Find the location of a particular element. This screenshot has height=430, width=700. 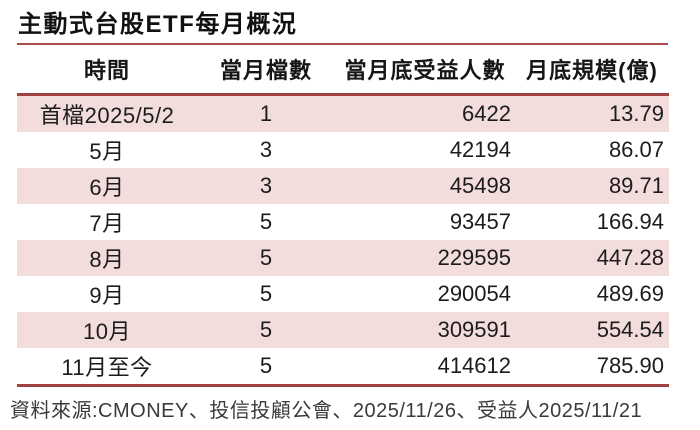

cell-scale: 554.54 is located at coordinates (630, 329).